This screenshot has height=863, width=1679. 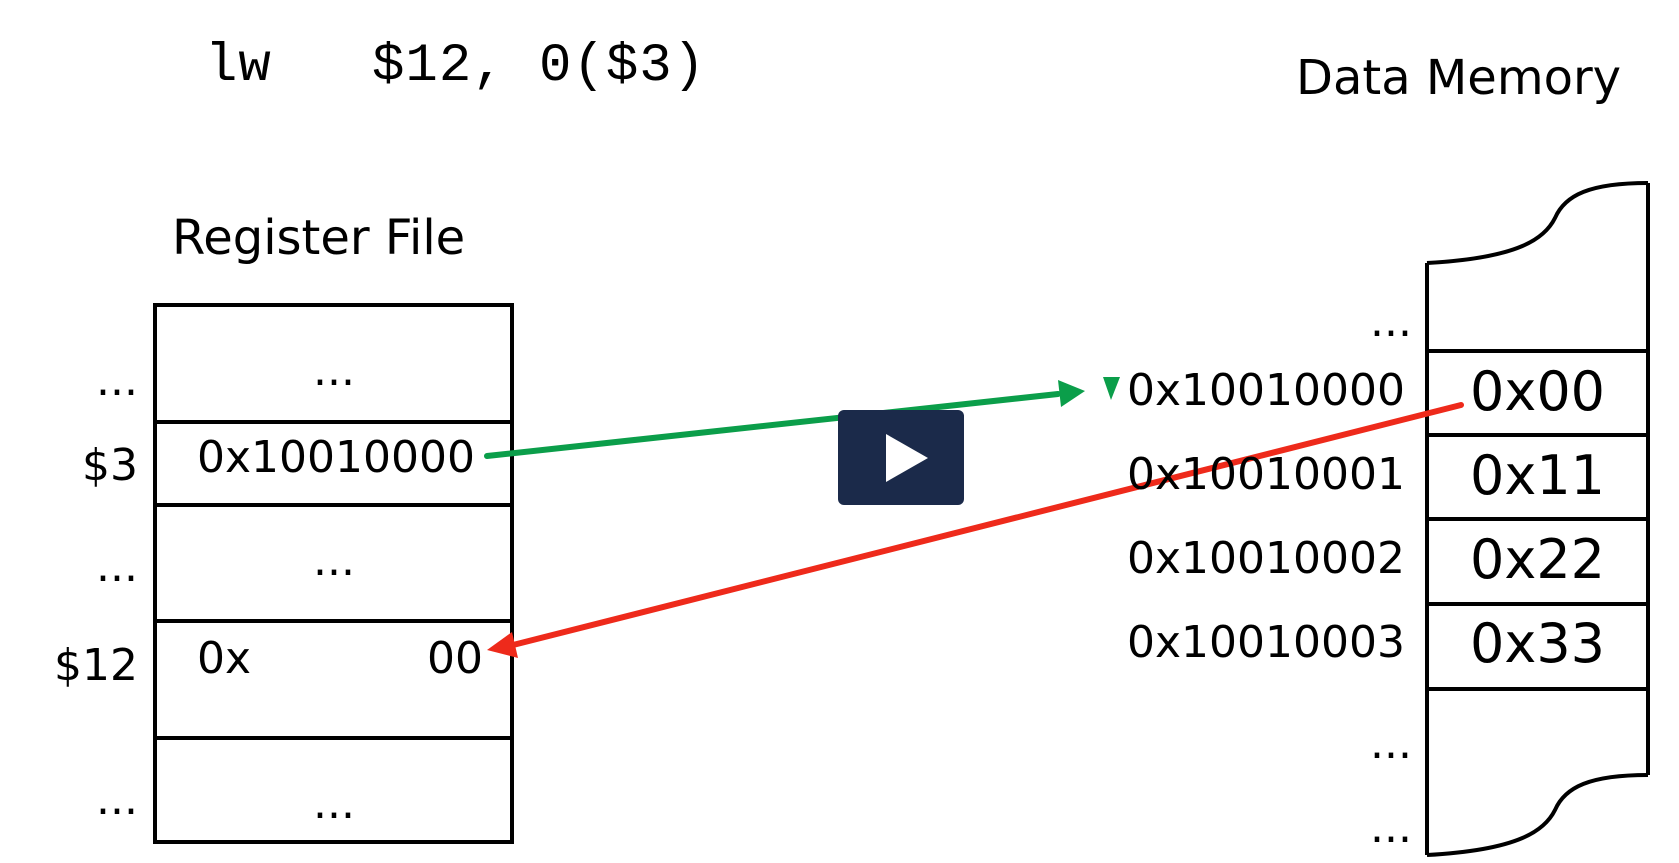 I want to click on play-button, so click(x=901, y=457).